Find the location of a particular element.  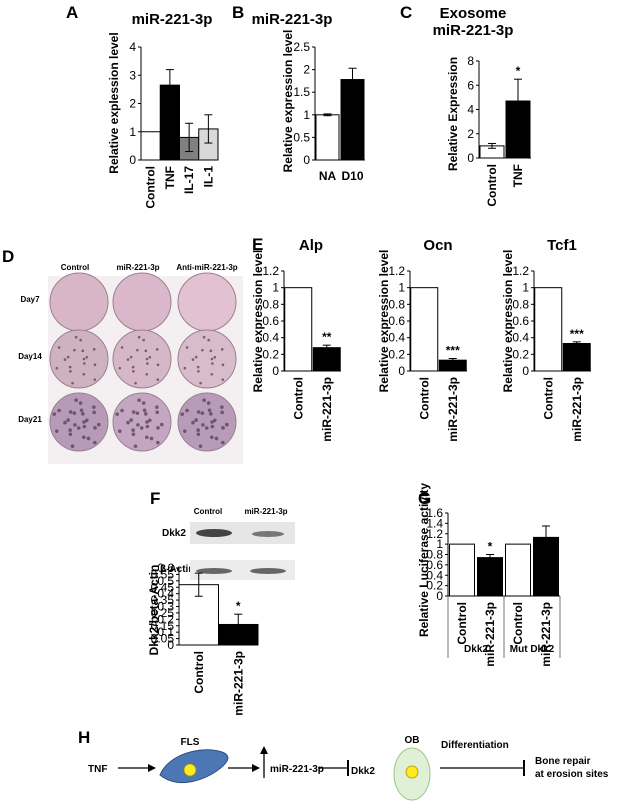

panel-label-c: C is located at coordinates (406, 12).